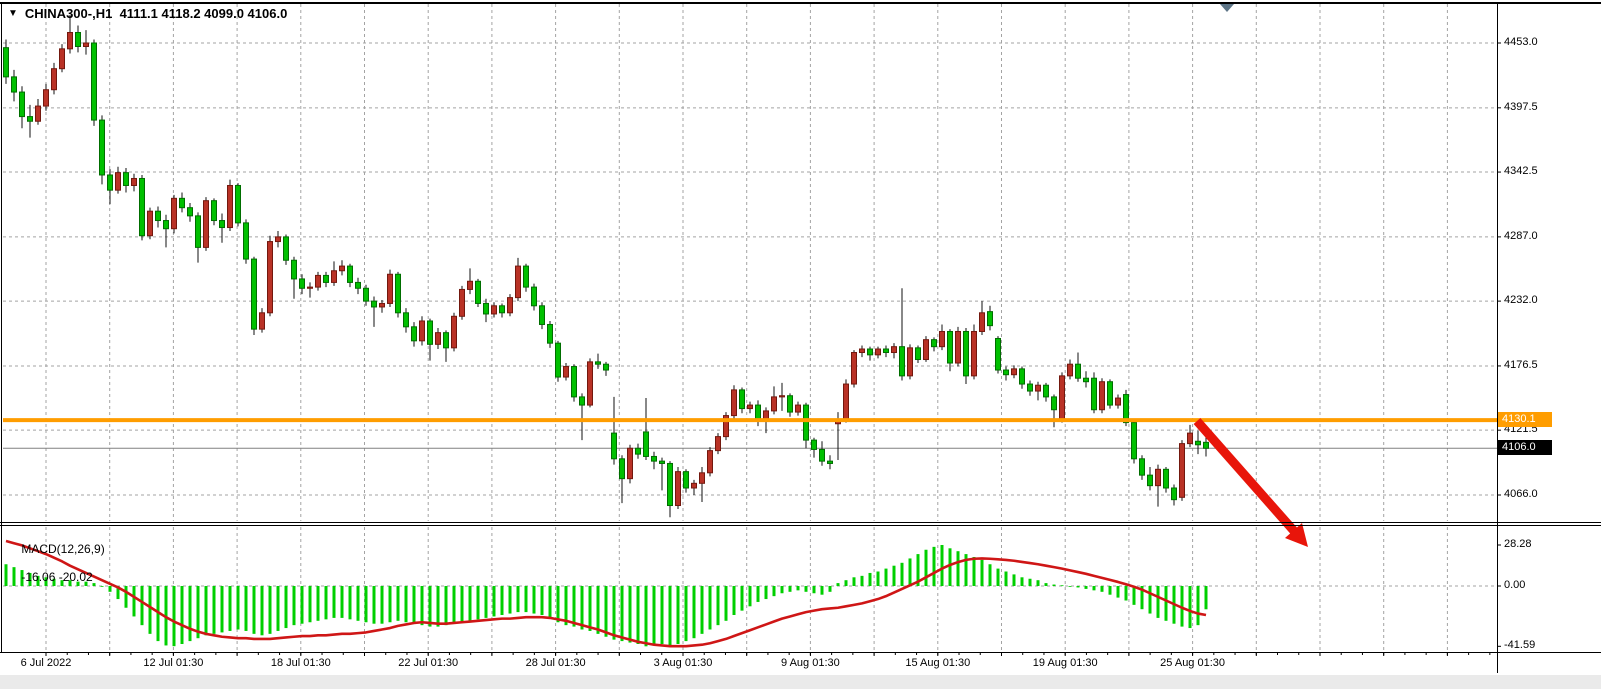 This screenshot has height=689, width=1601. What do you see at coordinates (1521, 171) in the screenshot?
I see `price-axis-label: 4342.5` at bounding box center [1521, 171].